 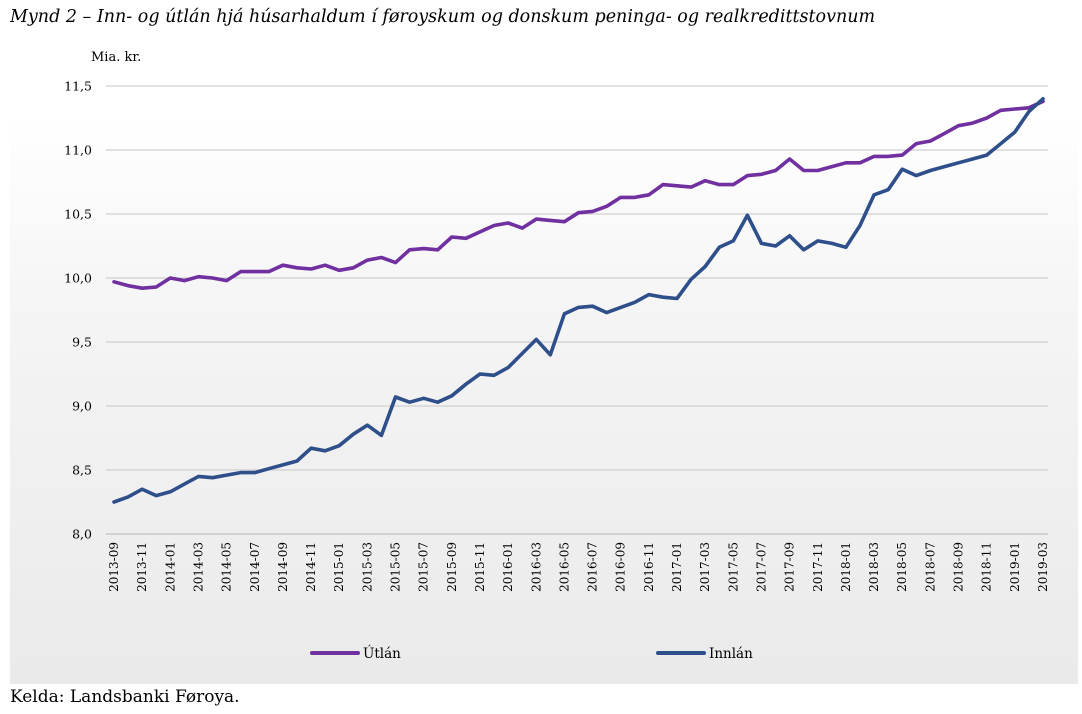 I want to click on y-tick-label: 8,5, so click(x=82, y=470).